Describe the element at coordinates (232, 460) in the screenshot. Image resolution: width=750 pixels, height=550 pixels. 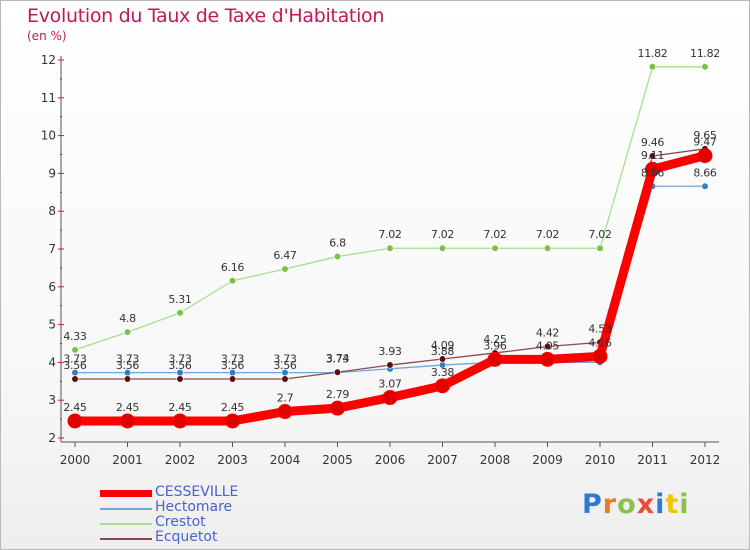
I see `x-tick-label: 2003` at that location.